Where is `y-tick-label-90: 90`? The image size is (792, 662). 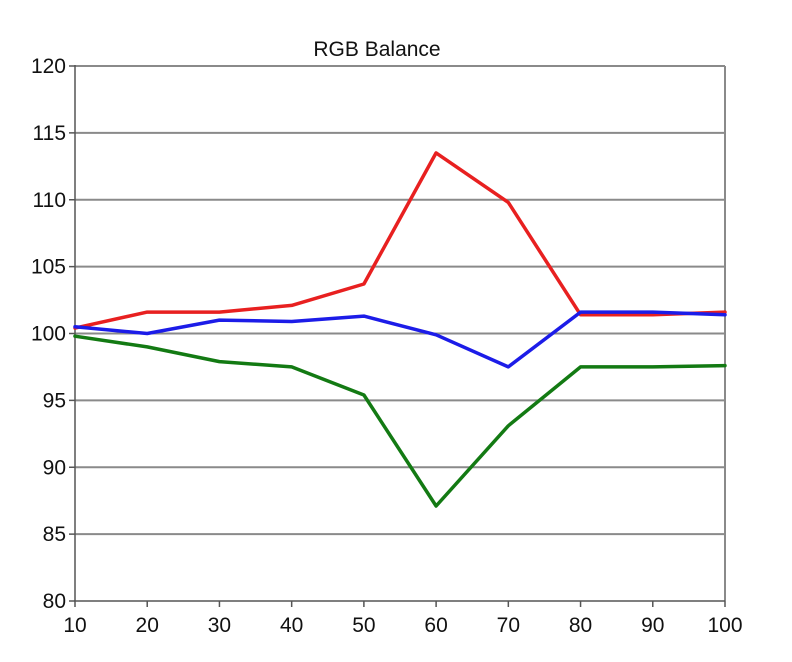
y-tick-label-90: 90 is located at coordinates (54, 467).